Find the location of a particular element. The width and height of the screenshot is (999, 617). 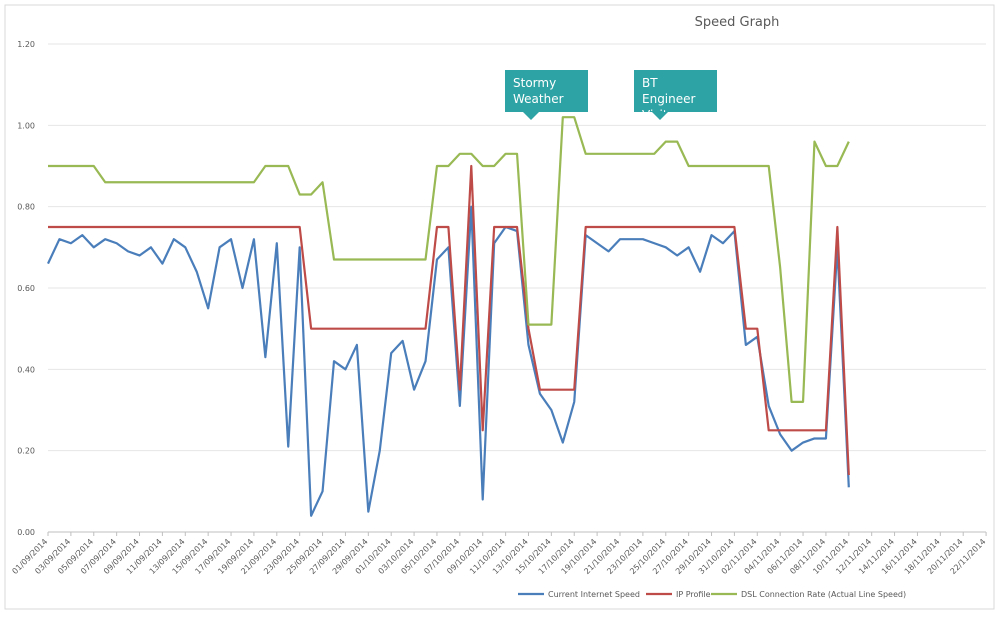

y-tick-label: 0.60 is located at coordinates (26, 288).